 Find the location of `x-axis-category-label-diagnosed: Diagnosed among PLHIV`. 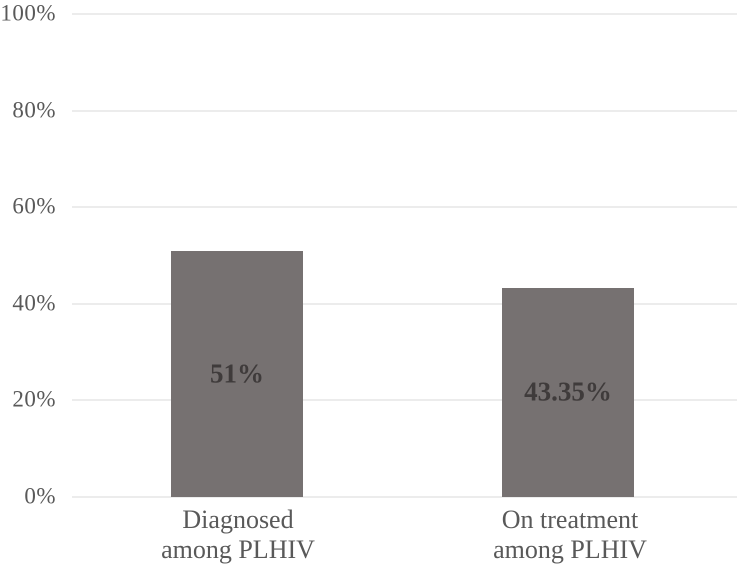

x-axis-category-label-diagnosed: Diagnosed among PLHIV is located at coordinates (238, 535).